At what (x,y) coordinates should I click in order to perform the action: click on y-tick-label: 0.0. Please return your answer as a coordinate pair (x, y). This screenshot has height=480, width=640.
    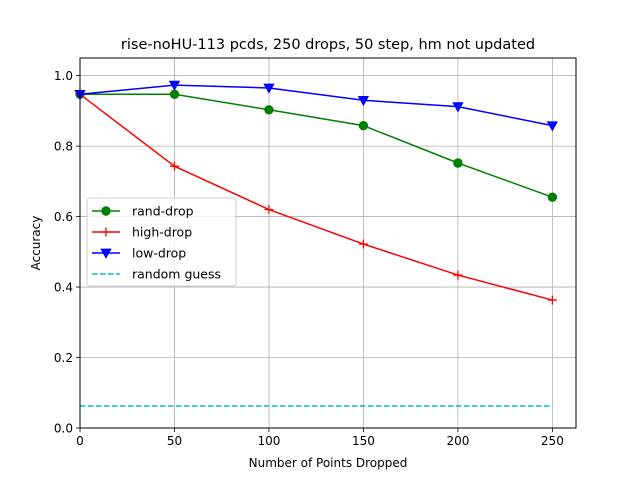
    Looking at the image, I should click on (63, 429).